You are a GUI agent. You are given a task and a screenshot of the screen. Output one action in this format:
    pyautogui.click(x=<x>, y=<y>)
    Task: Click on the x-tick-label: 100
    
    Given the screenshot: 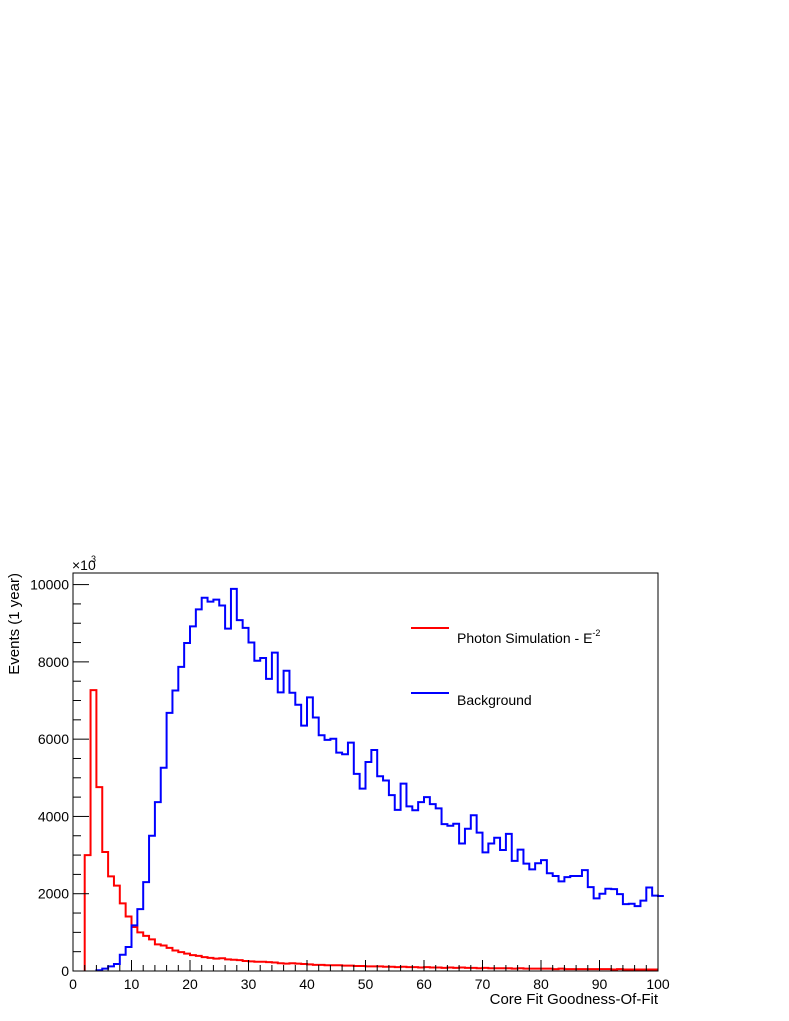 What is the action you would take?
    pyautogui.click(x=658, y=984)
    